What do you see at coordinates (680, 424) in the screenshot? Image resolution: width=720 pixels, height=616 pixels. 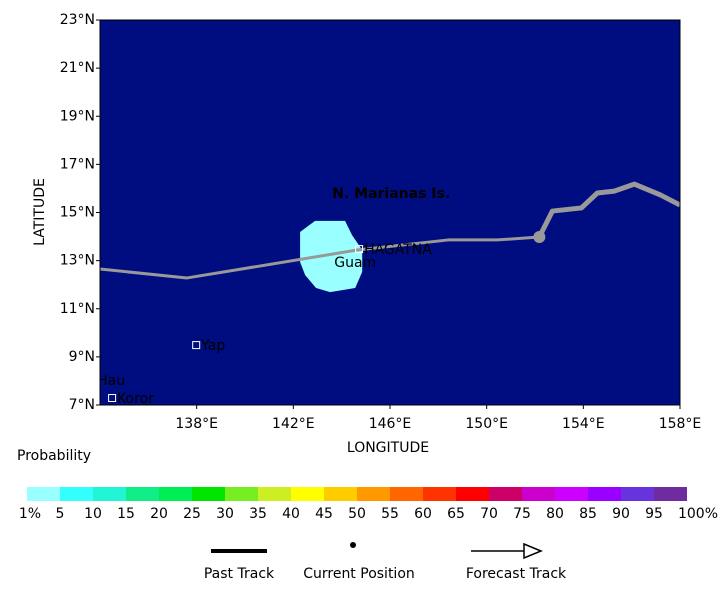 I see `x-tick-label: 158°E` at bounding box center [680, 424].